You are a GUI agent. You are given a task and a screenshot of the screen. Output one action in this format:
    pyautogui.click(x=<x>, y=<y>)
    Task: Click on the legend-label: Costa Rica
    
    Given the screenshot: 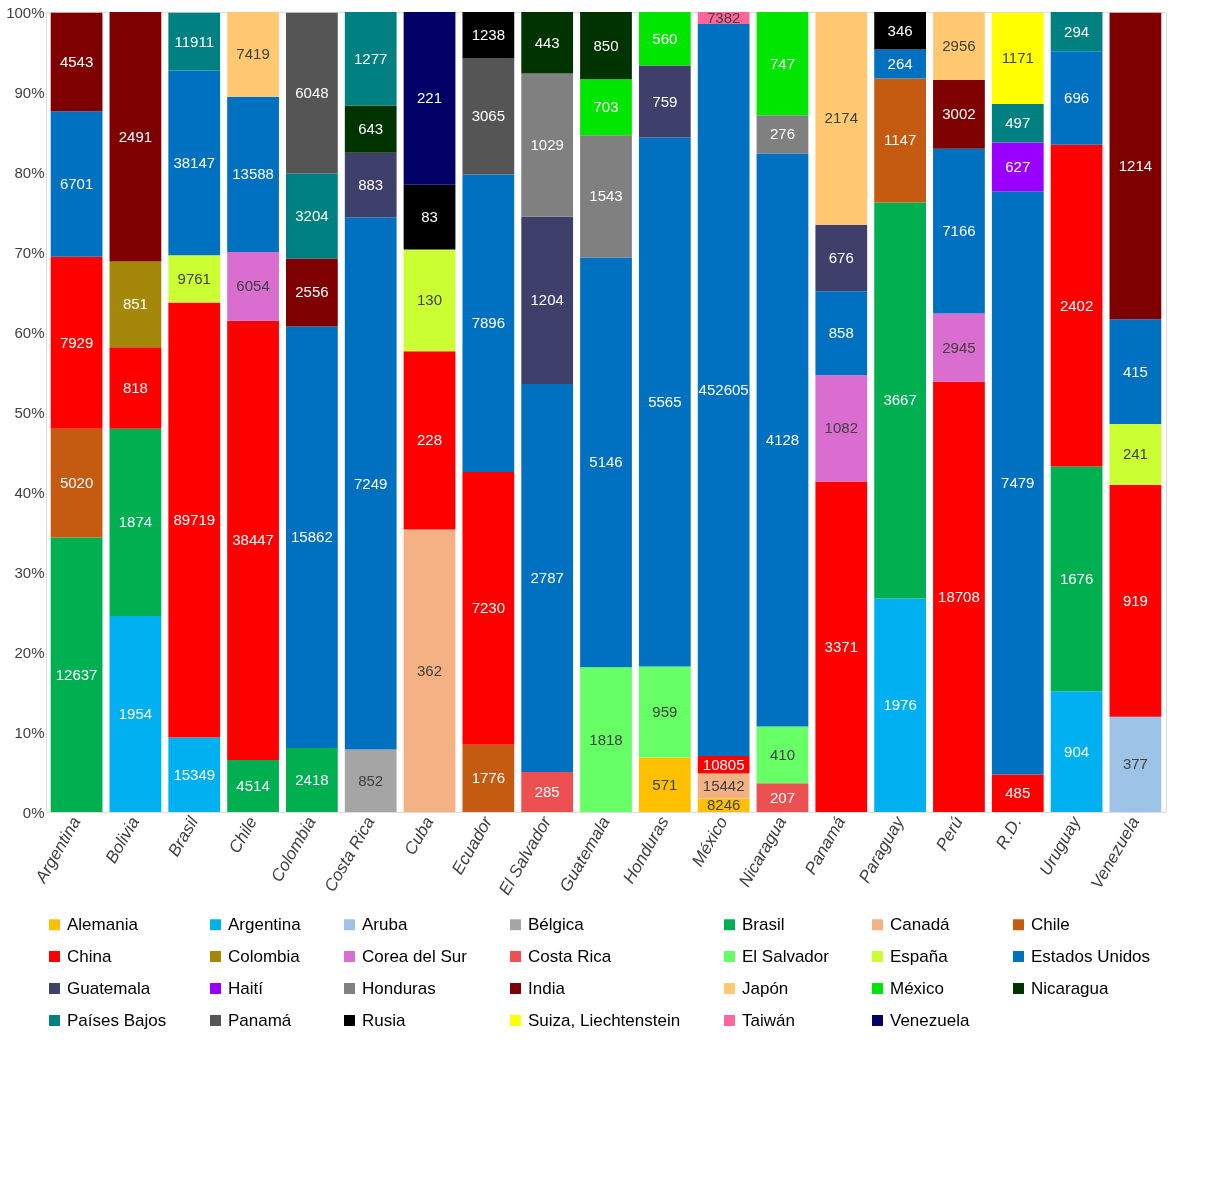 What is the action you would take?
    pyautogui.click(x=570, y=956)
    